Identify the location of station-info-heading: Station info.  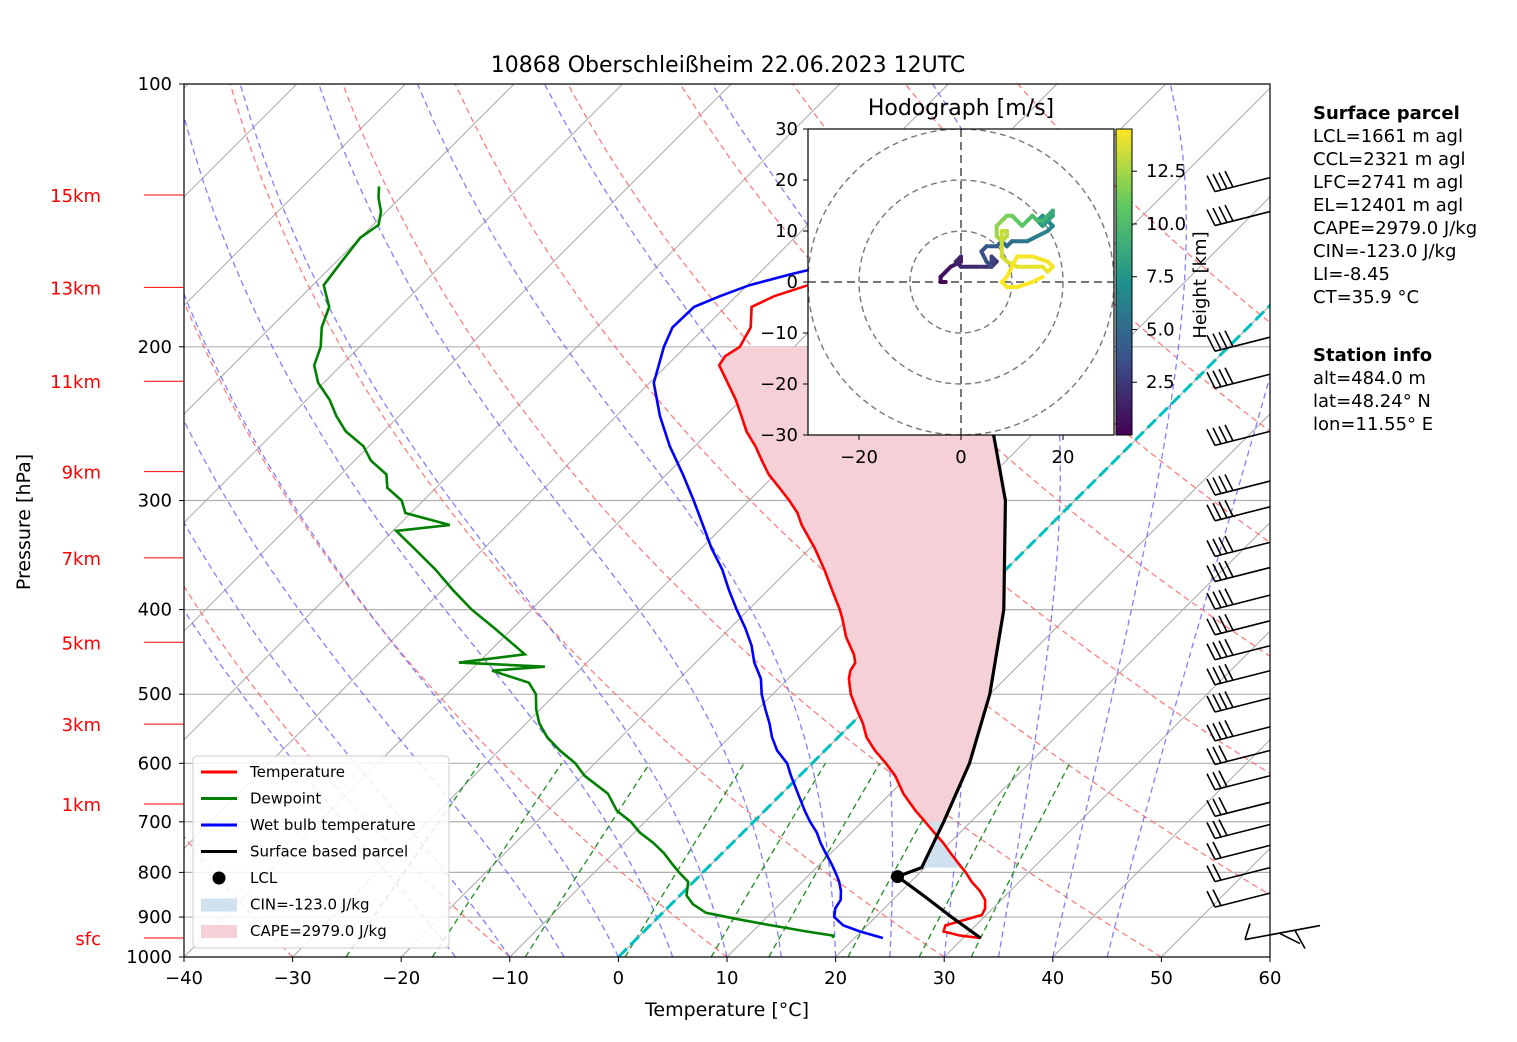
(1373, 355).